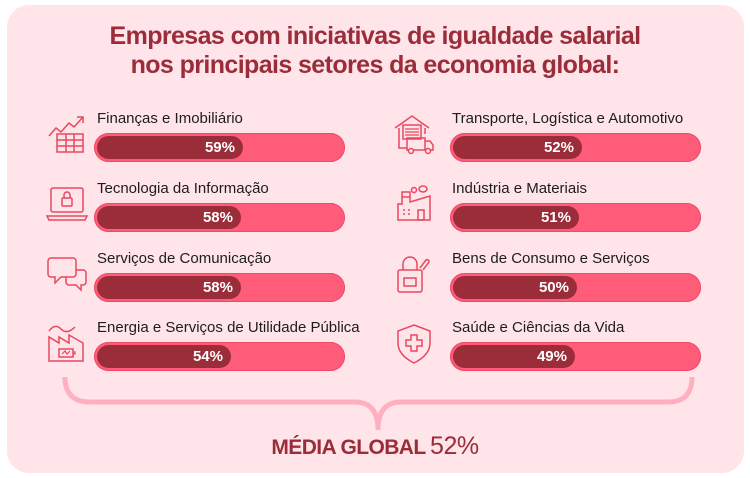 Image resolution: width=750 pixels, height=478 pixels. What do you see at coordinates (414, 204) in the screenshot?
I see `factory-icon` at bounding box center [414, 204].